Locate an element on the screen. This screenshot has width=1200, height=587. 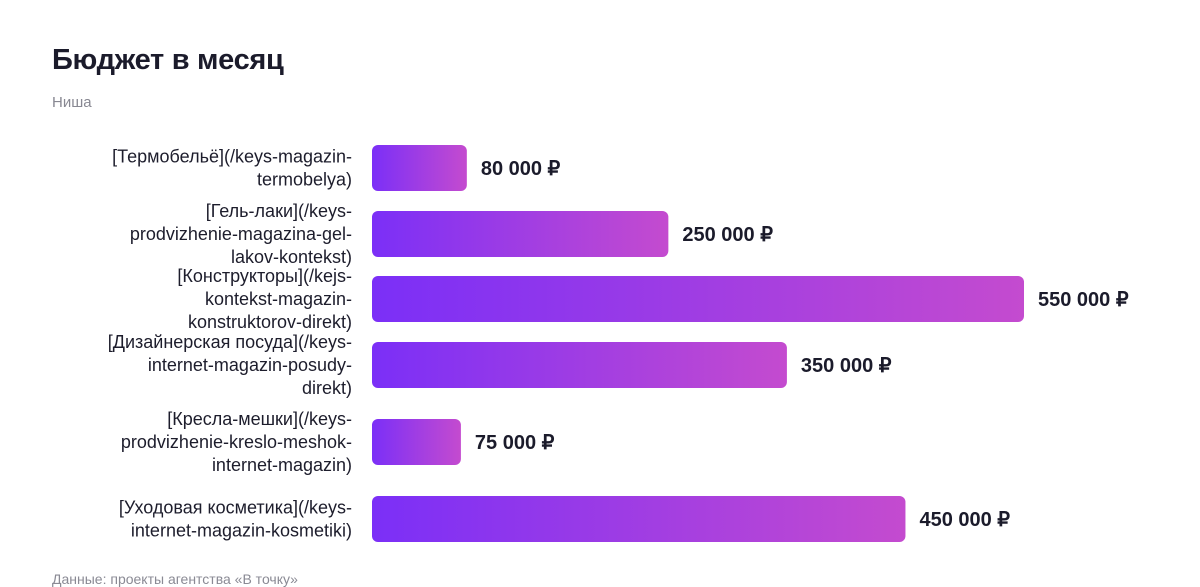
value-label: 450 000 ₽ is located at coordinates (964, 520).